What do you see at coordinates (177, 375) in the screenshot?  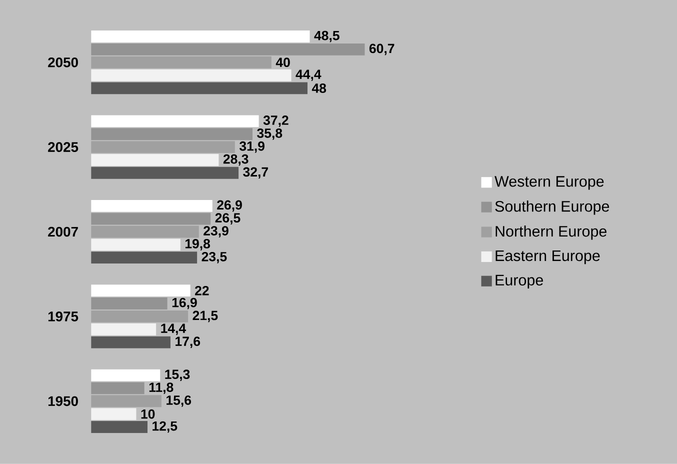 I see `data-label: 15,3` at bounding box center [177, 375].